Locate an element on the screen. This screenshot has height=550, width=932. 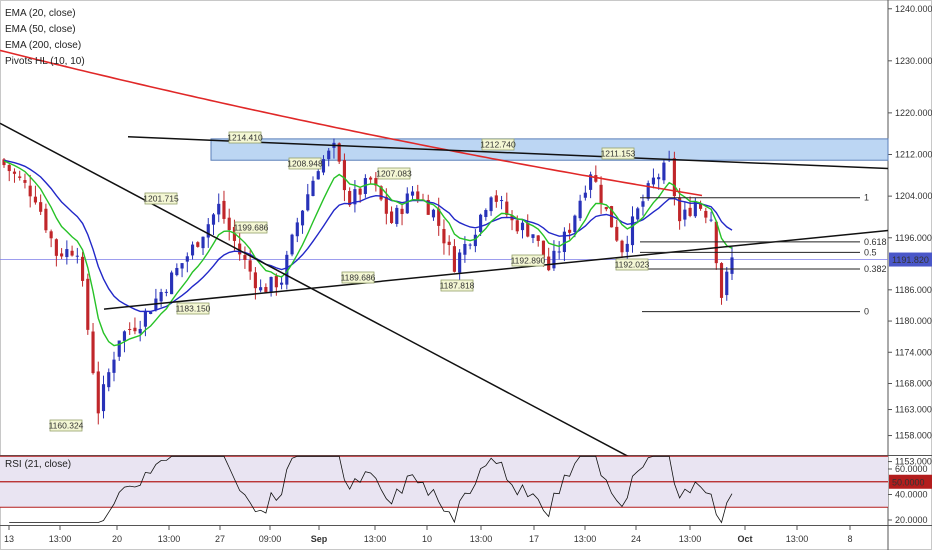
pivot-value: 1192.890 is located at coordinates (528, 261).